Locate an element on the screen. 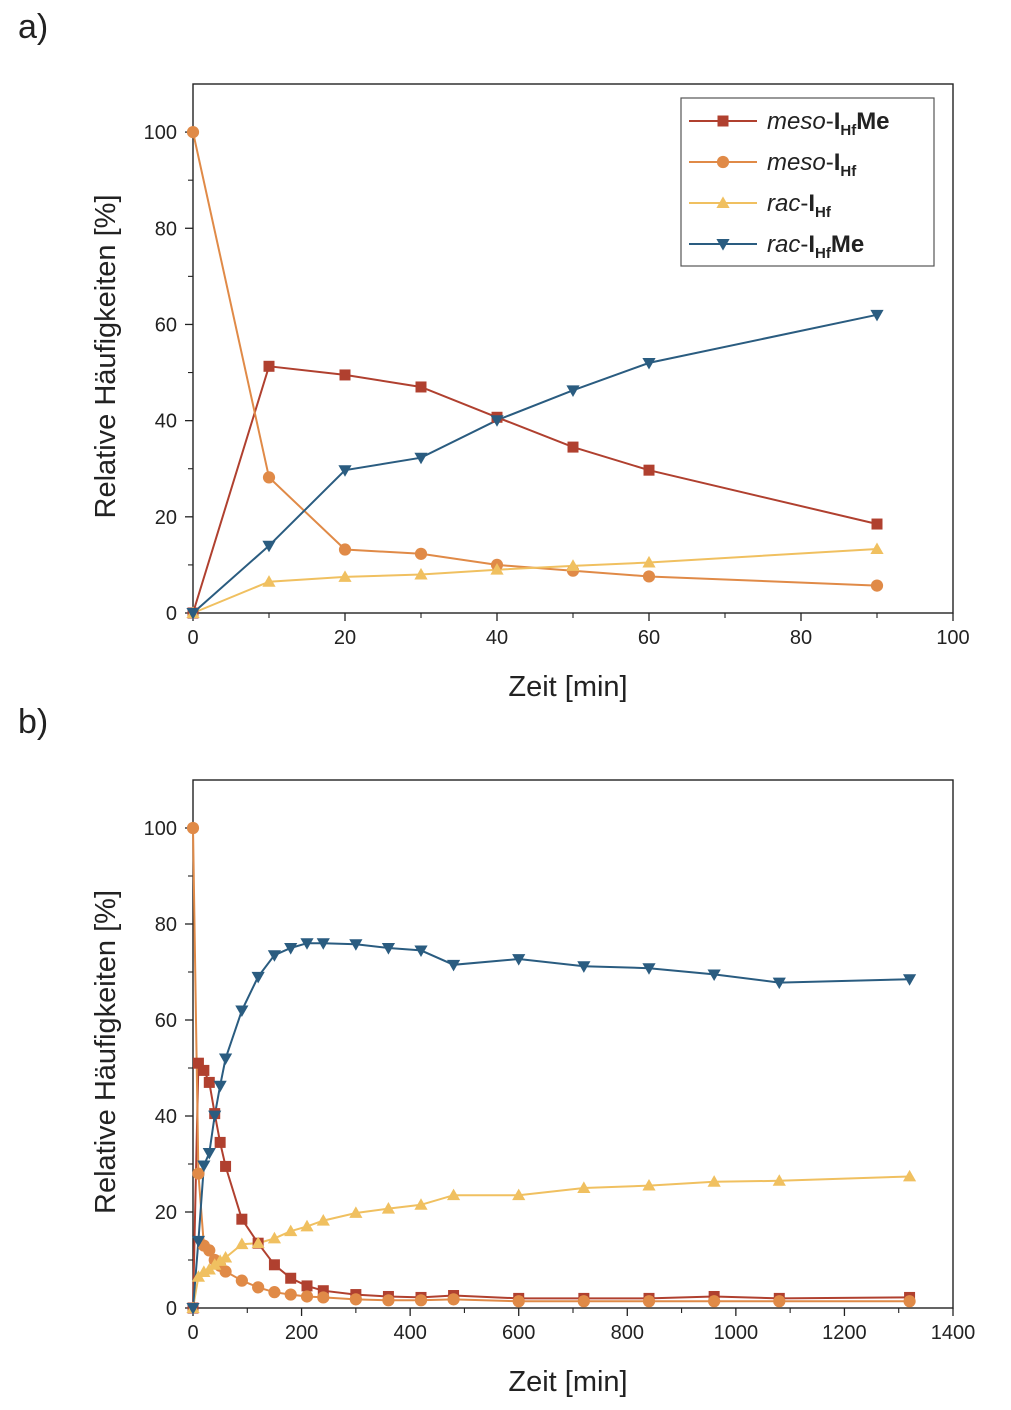  x-tick-label: 80 is located at coordinates (801, 638).